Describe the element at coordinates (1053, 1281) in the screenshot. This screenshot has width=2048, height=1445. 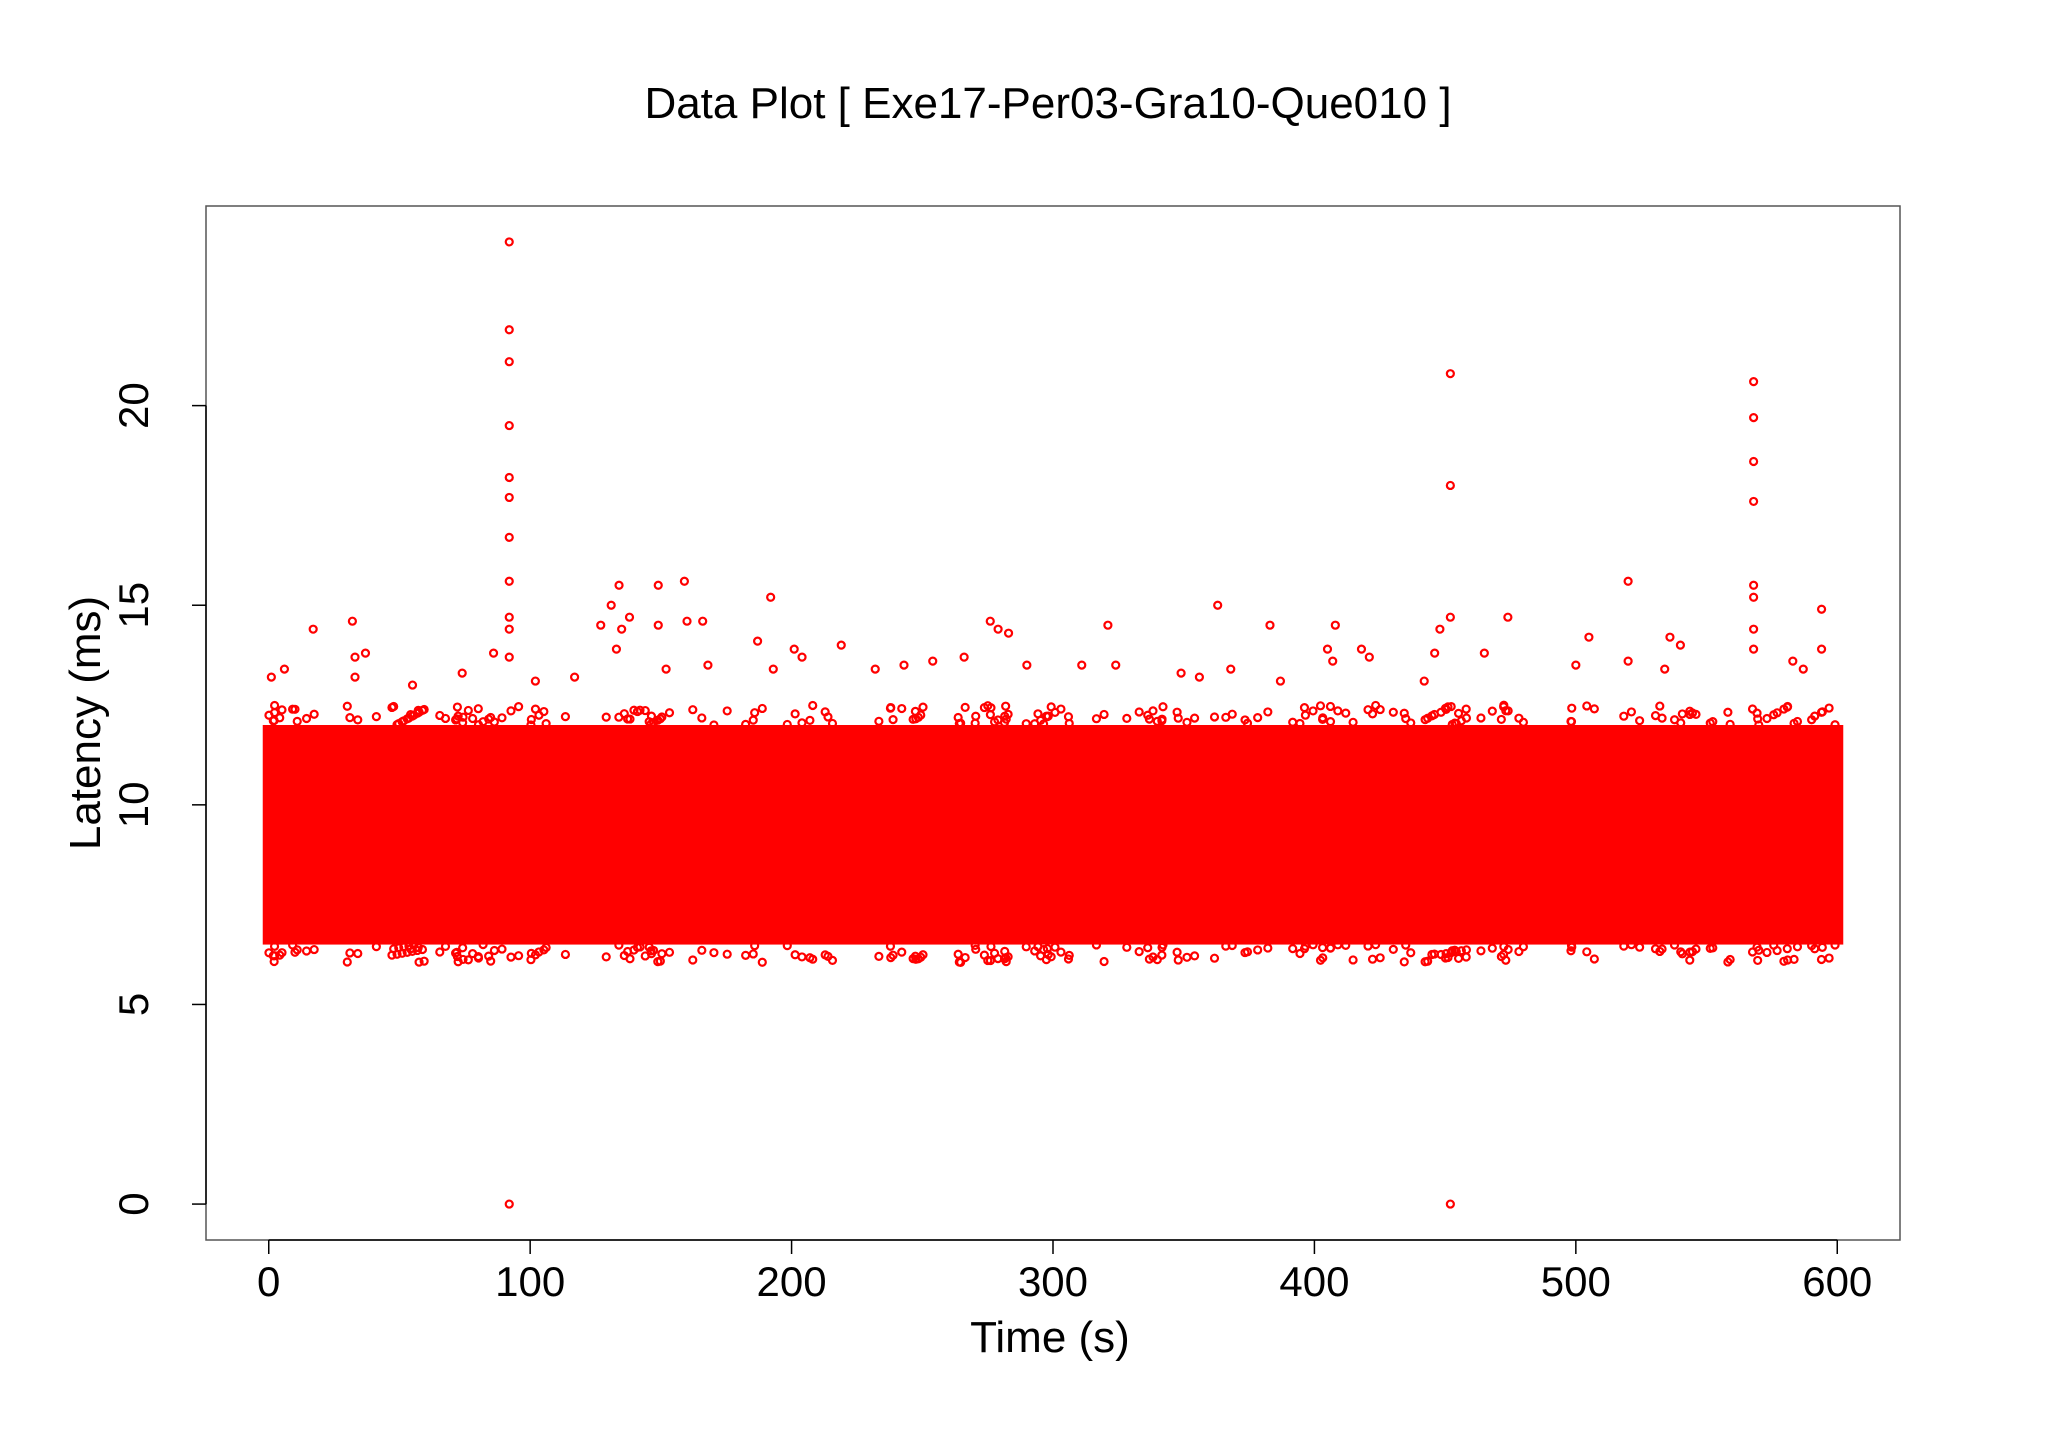
I see `x-tick-label: 300` at that location.